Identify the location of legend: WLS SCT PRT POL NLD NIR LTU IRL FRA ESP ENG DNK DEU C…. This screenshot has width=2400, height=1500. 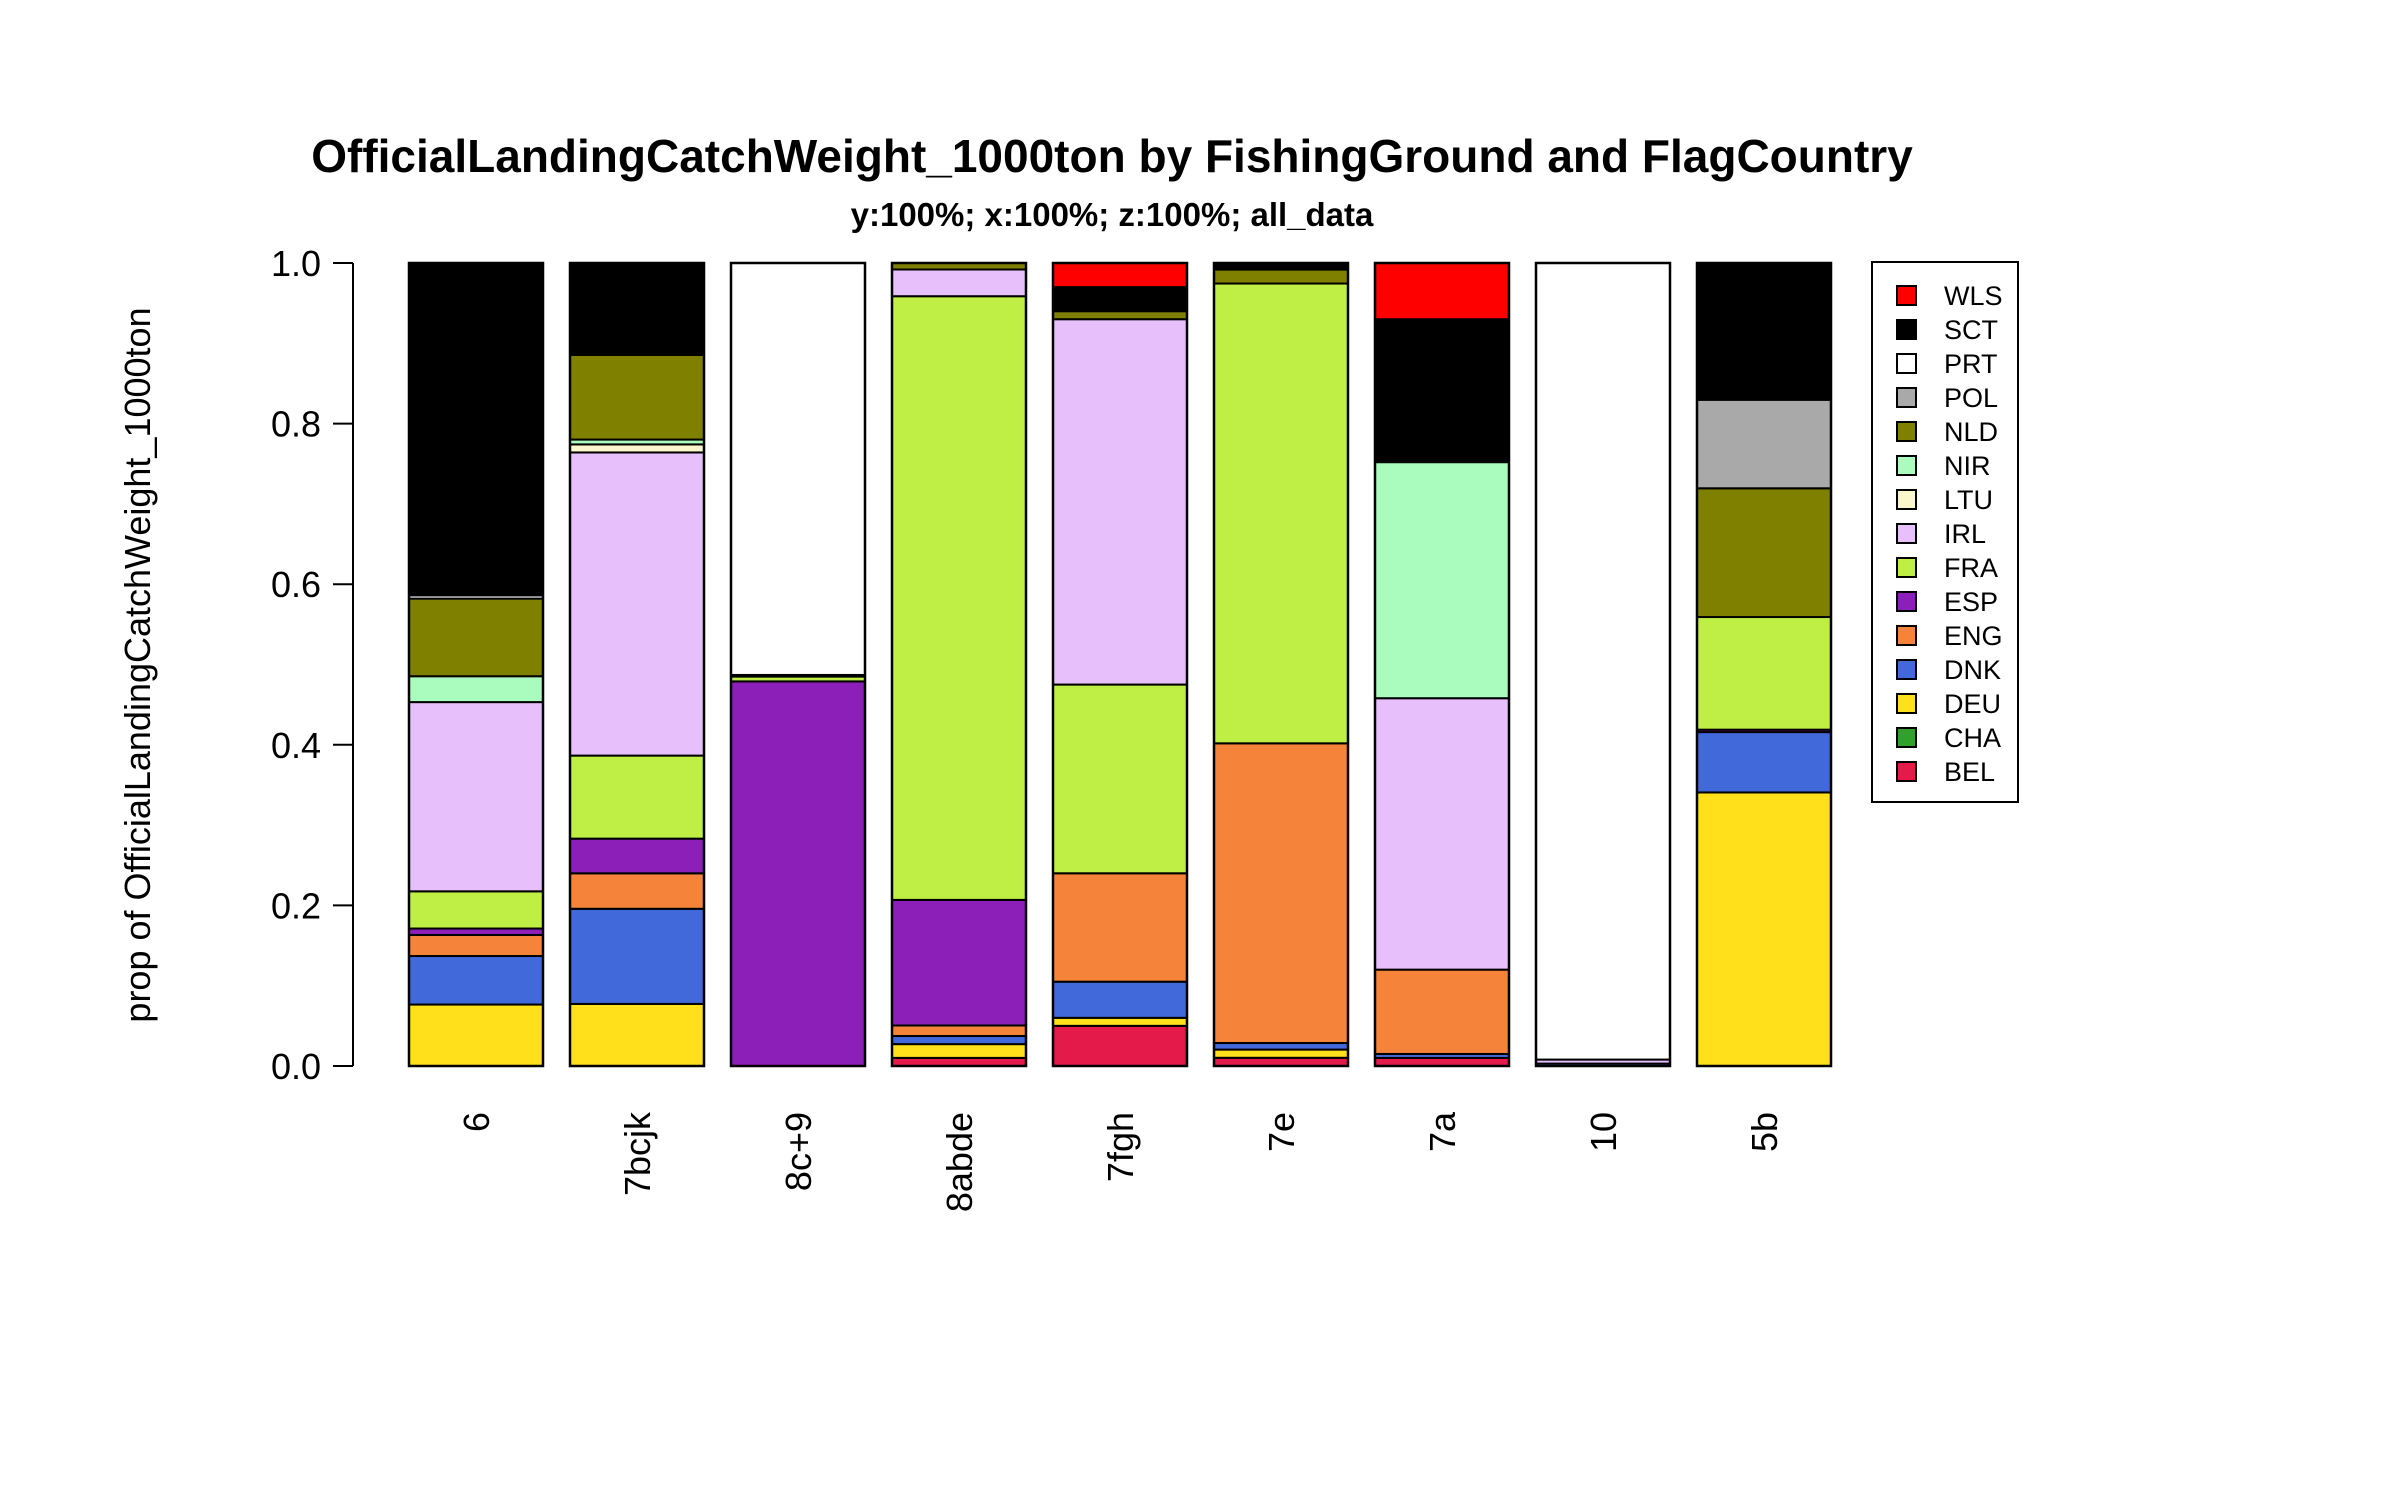
(1945, 532).